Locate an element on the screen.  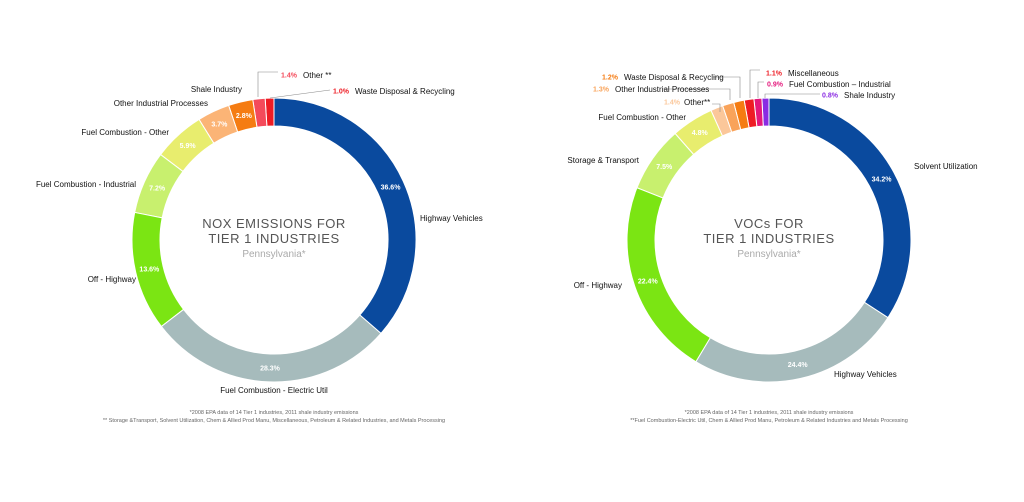
voc-value-label-fuel-combustion-other: 4.8% is located at coordinates (700, 133).